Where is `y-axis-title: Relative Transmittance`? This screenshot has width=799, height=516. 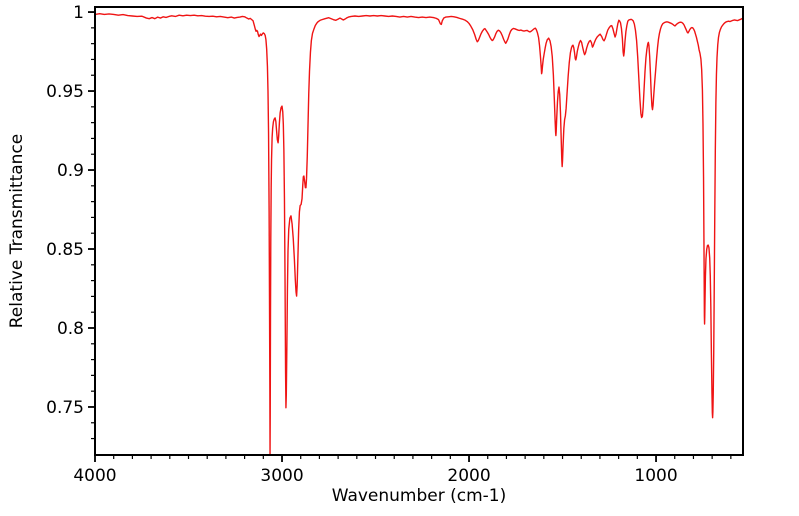
y-axis-title: Relative Transmittance is located at coordinates (17, 231).